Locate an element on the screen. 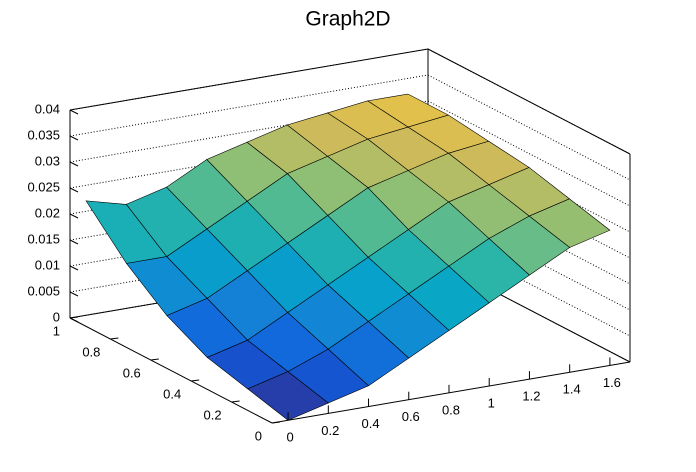 The width and height of the screenshot is (696, 472). x-tick-label: 1 is located at coordinates (491, 402).